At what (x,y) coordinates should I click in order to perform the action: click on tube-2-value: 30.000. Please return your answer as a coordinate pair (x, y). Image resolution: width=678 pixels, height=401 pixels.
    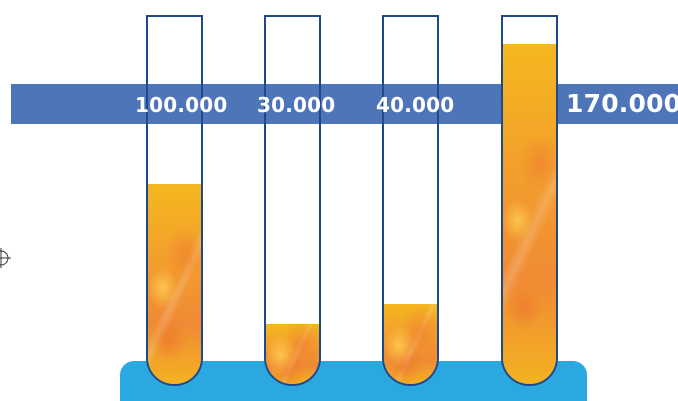
    Looking at the image, I should click on (296, 105).